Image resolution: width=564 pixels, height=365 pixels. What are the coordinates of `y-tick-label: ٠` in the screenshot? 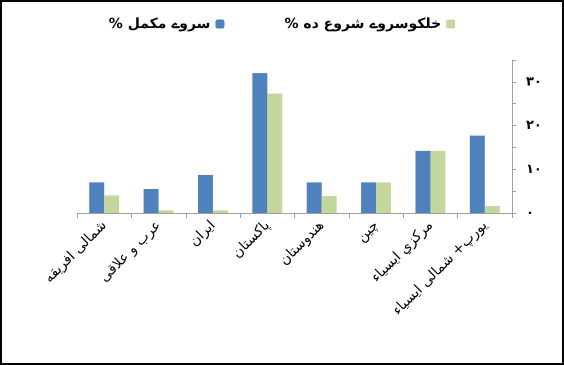 It's located at (530, 213).